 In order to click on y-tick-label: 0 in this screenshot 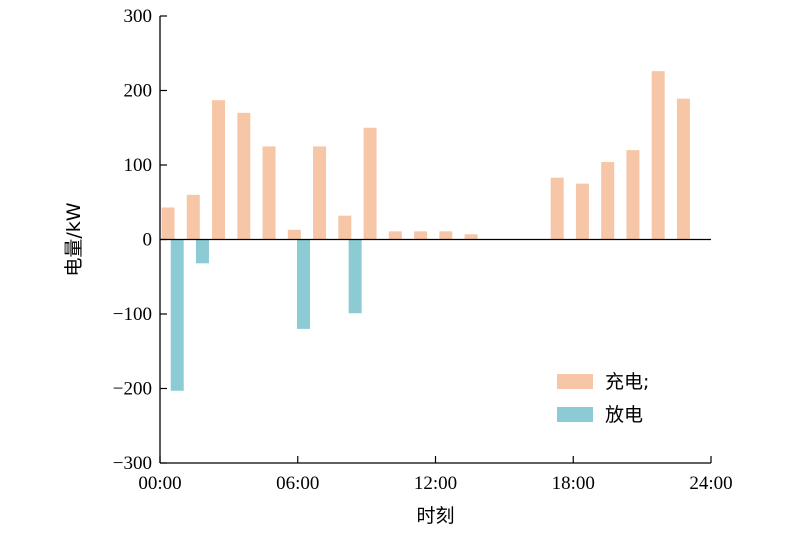, I will do `click(148, 240)`.